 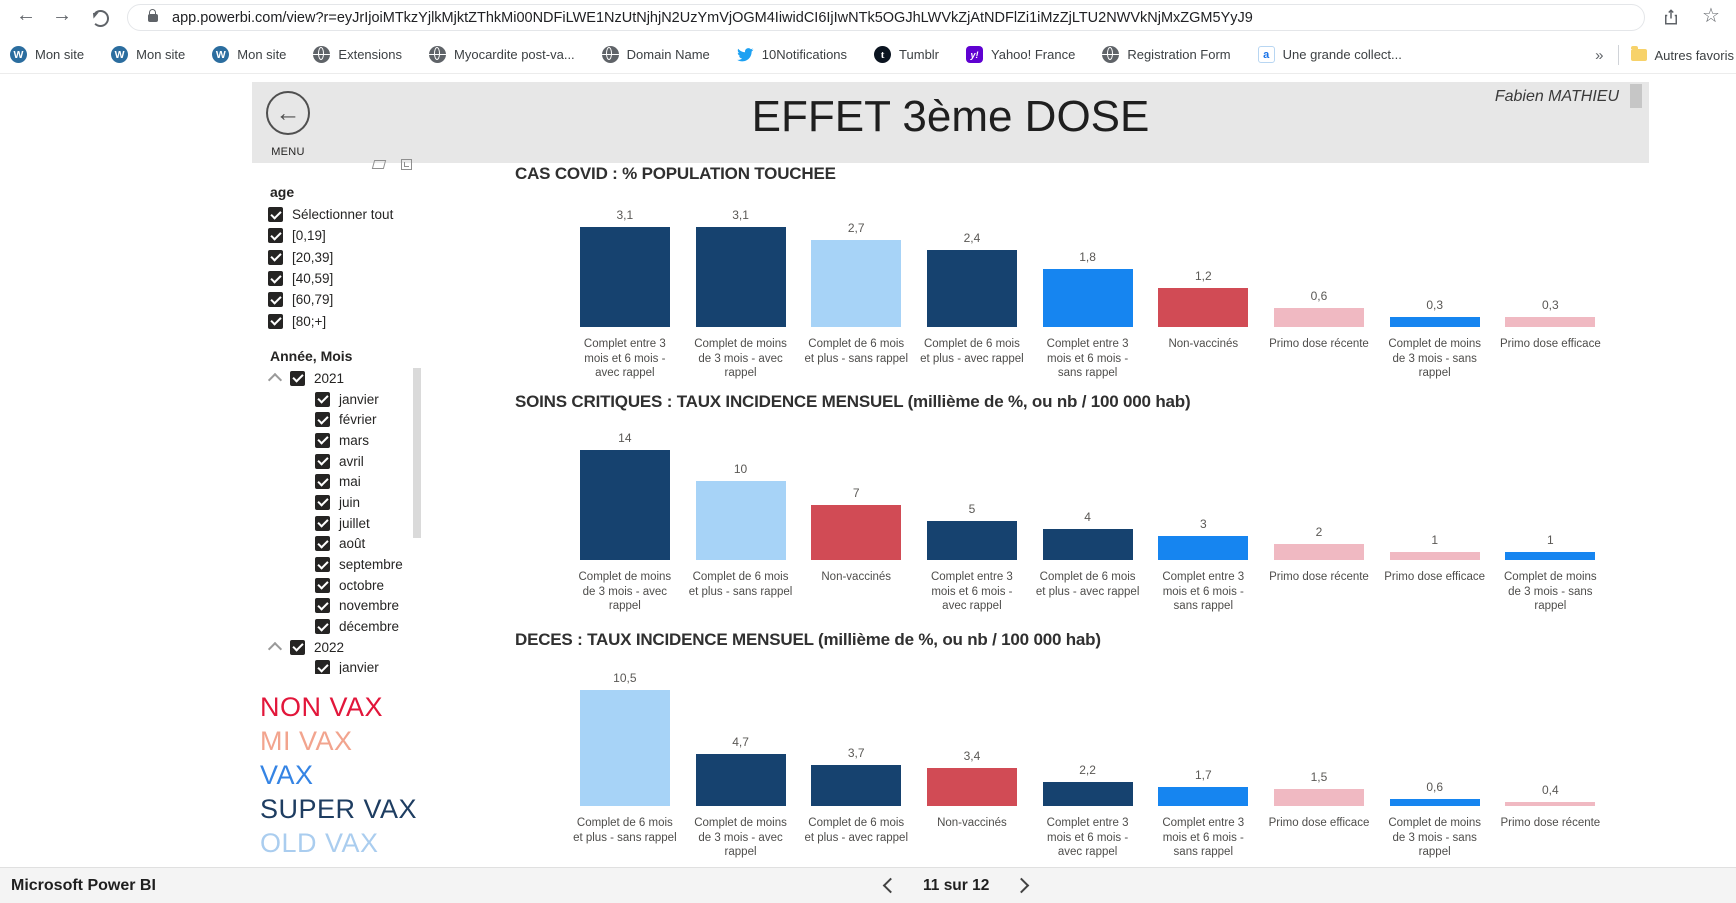 What do you see at coordinates (83, 885) in the screenshot?
I see `powerbi-brand: Microsoft Power BI` at bounding box center [83, 885].